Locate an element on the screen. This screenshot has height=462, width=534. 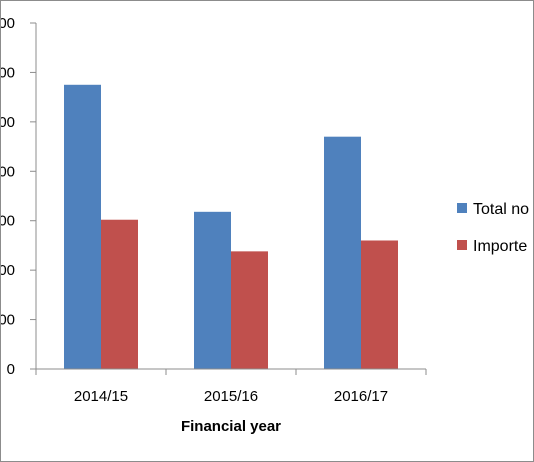
x-tick-label: 2014/15 is located at coordinates (101, 396).